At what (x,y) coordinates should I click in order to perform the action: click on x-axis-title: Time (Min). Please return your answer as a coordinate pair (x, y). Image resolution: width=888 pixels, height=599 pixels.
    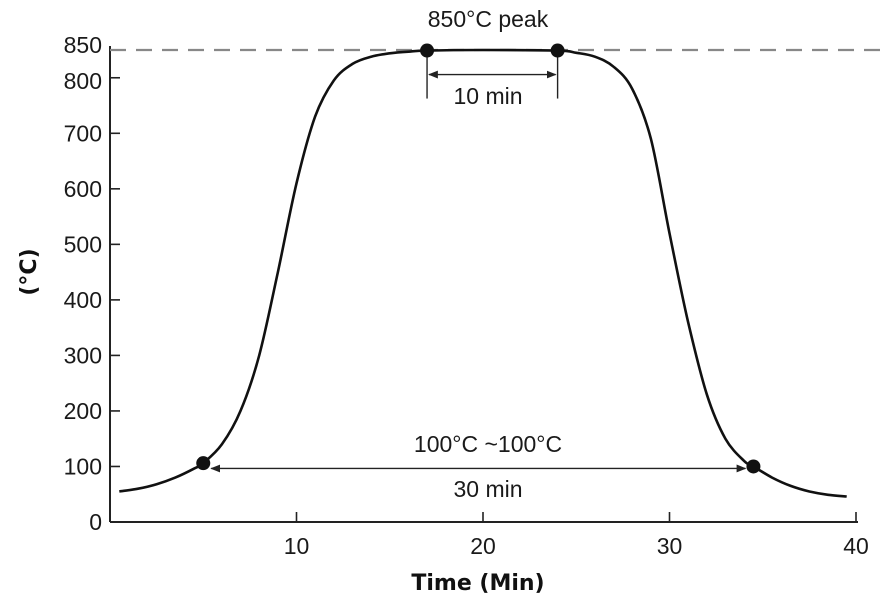
    Looking at the image, I should click on (477, 583).